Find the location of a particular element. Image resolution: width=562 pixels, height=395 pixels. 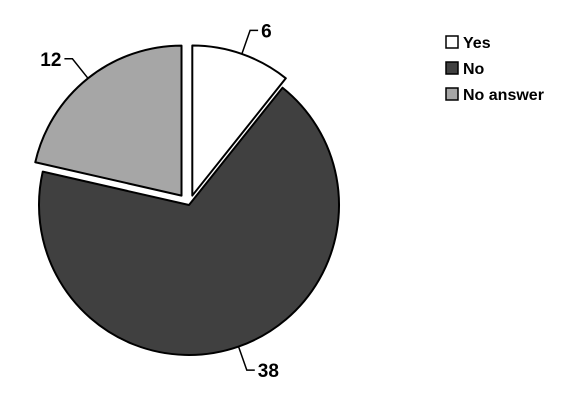

pie-slice-yes is located at coordinates (239, 120).